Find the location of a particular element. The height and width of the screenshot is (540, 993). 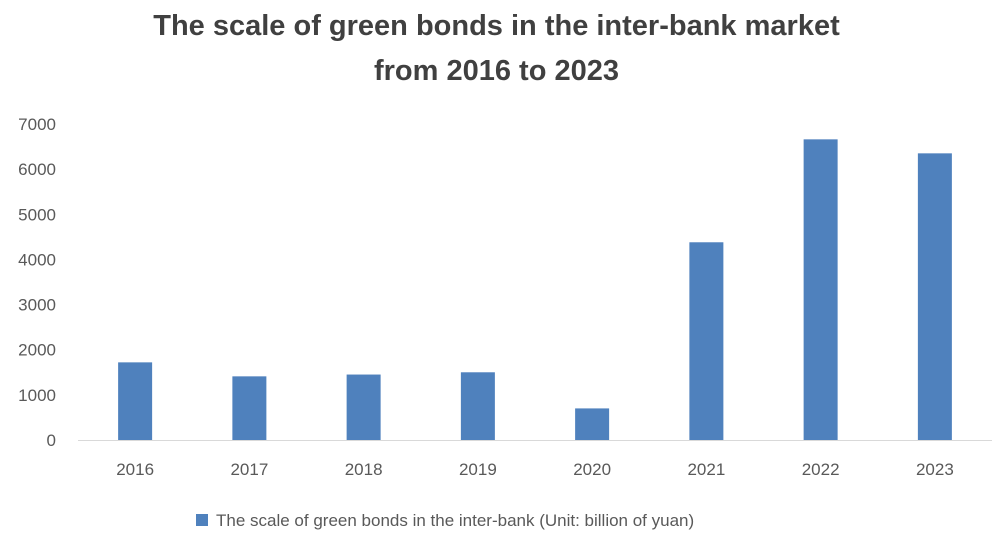

bar-2021 is located at coordinates (706, 341).